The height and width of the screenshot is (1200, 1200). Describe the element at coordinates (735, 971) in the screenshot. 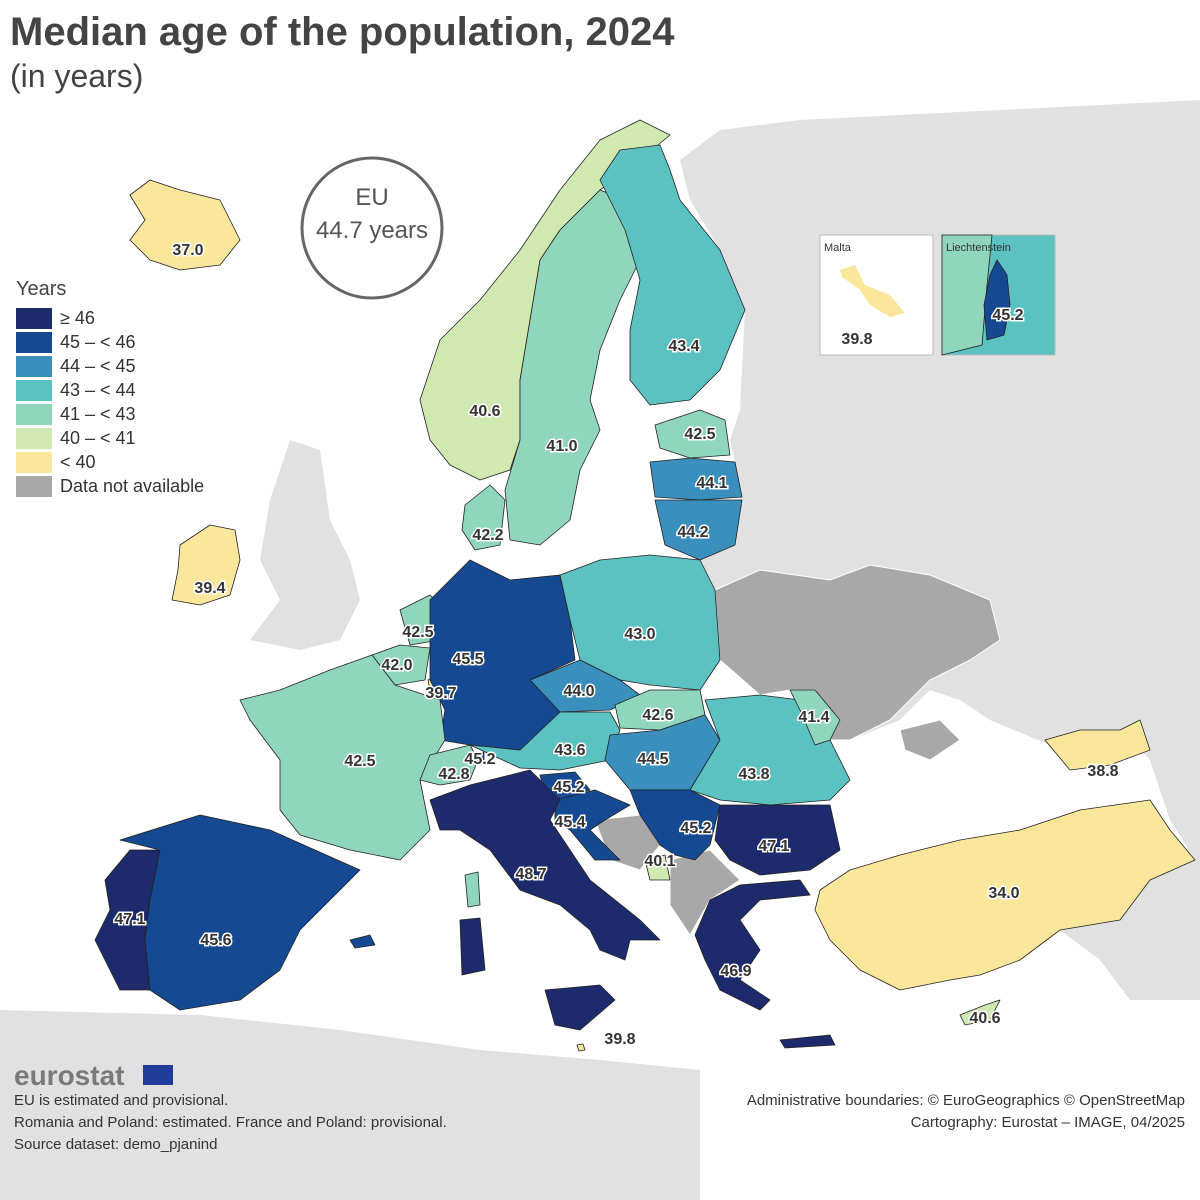

I see `region-value-label: 46.9` at that location.